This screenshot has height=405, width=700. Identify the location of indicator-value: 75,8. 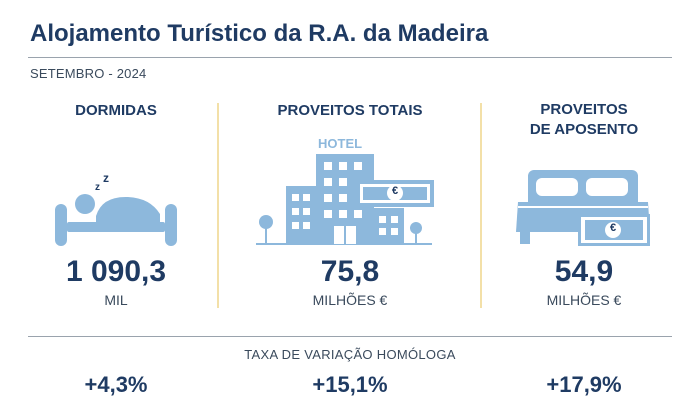
(350, 271).